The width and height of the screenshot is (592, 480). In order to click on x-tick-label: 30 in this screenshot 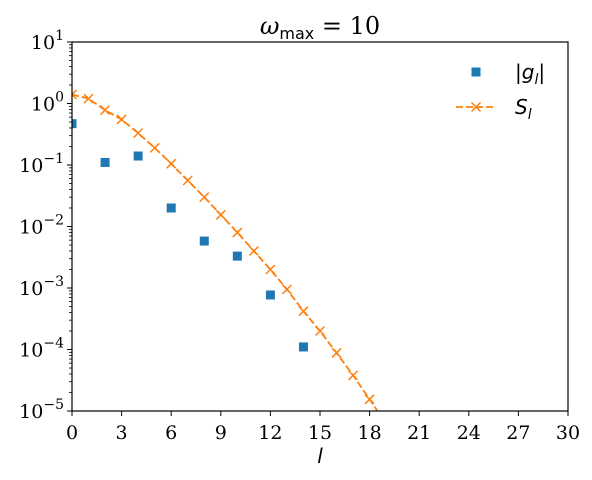, I will do `click(568, 433)`.